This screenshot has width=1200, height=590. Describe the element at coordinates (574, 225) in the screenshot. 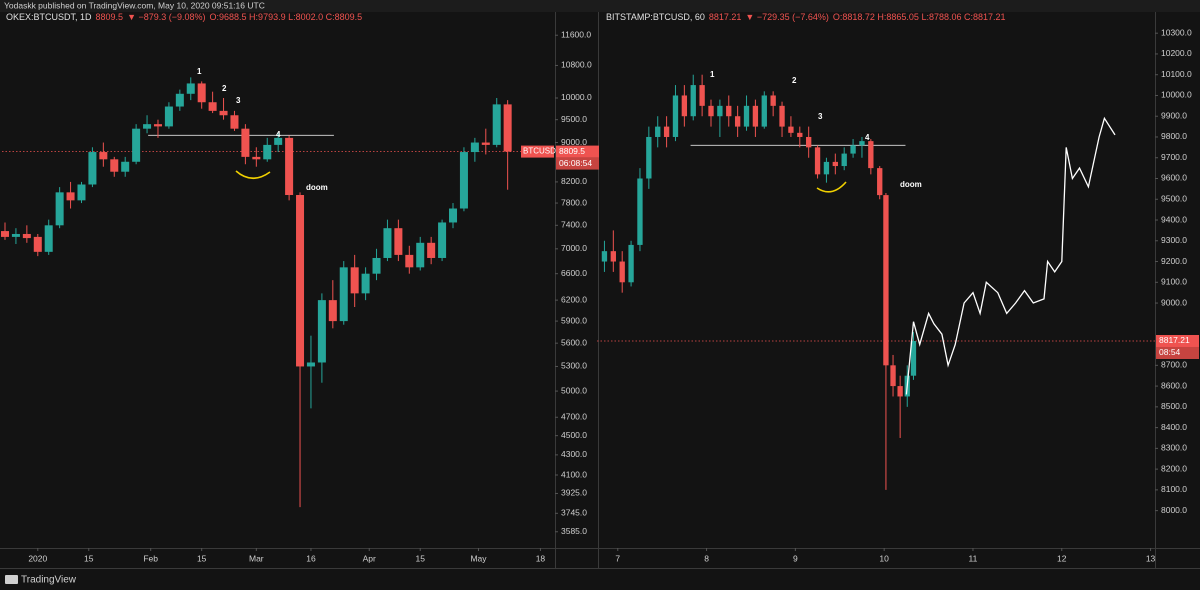

I see `y-tick-label: 7400.0` at that location.